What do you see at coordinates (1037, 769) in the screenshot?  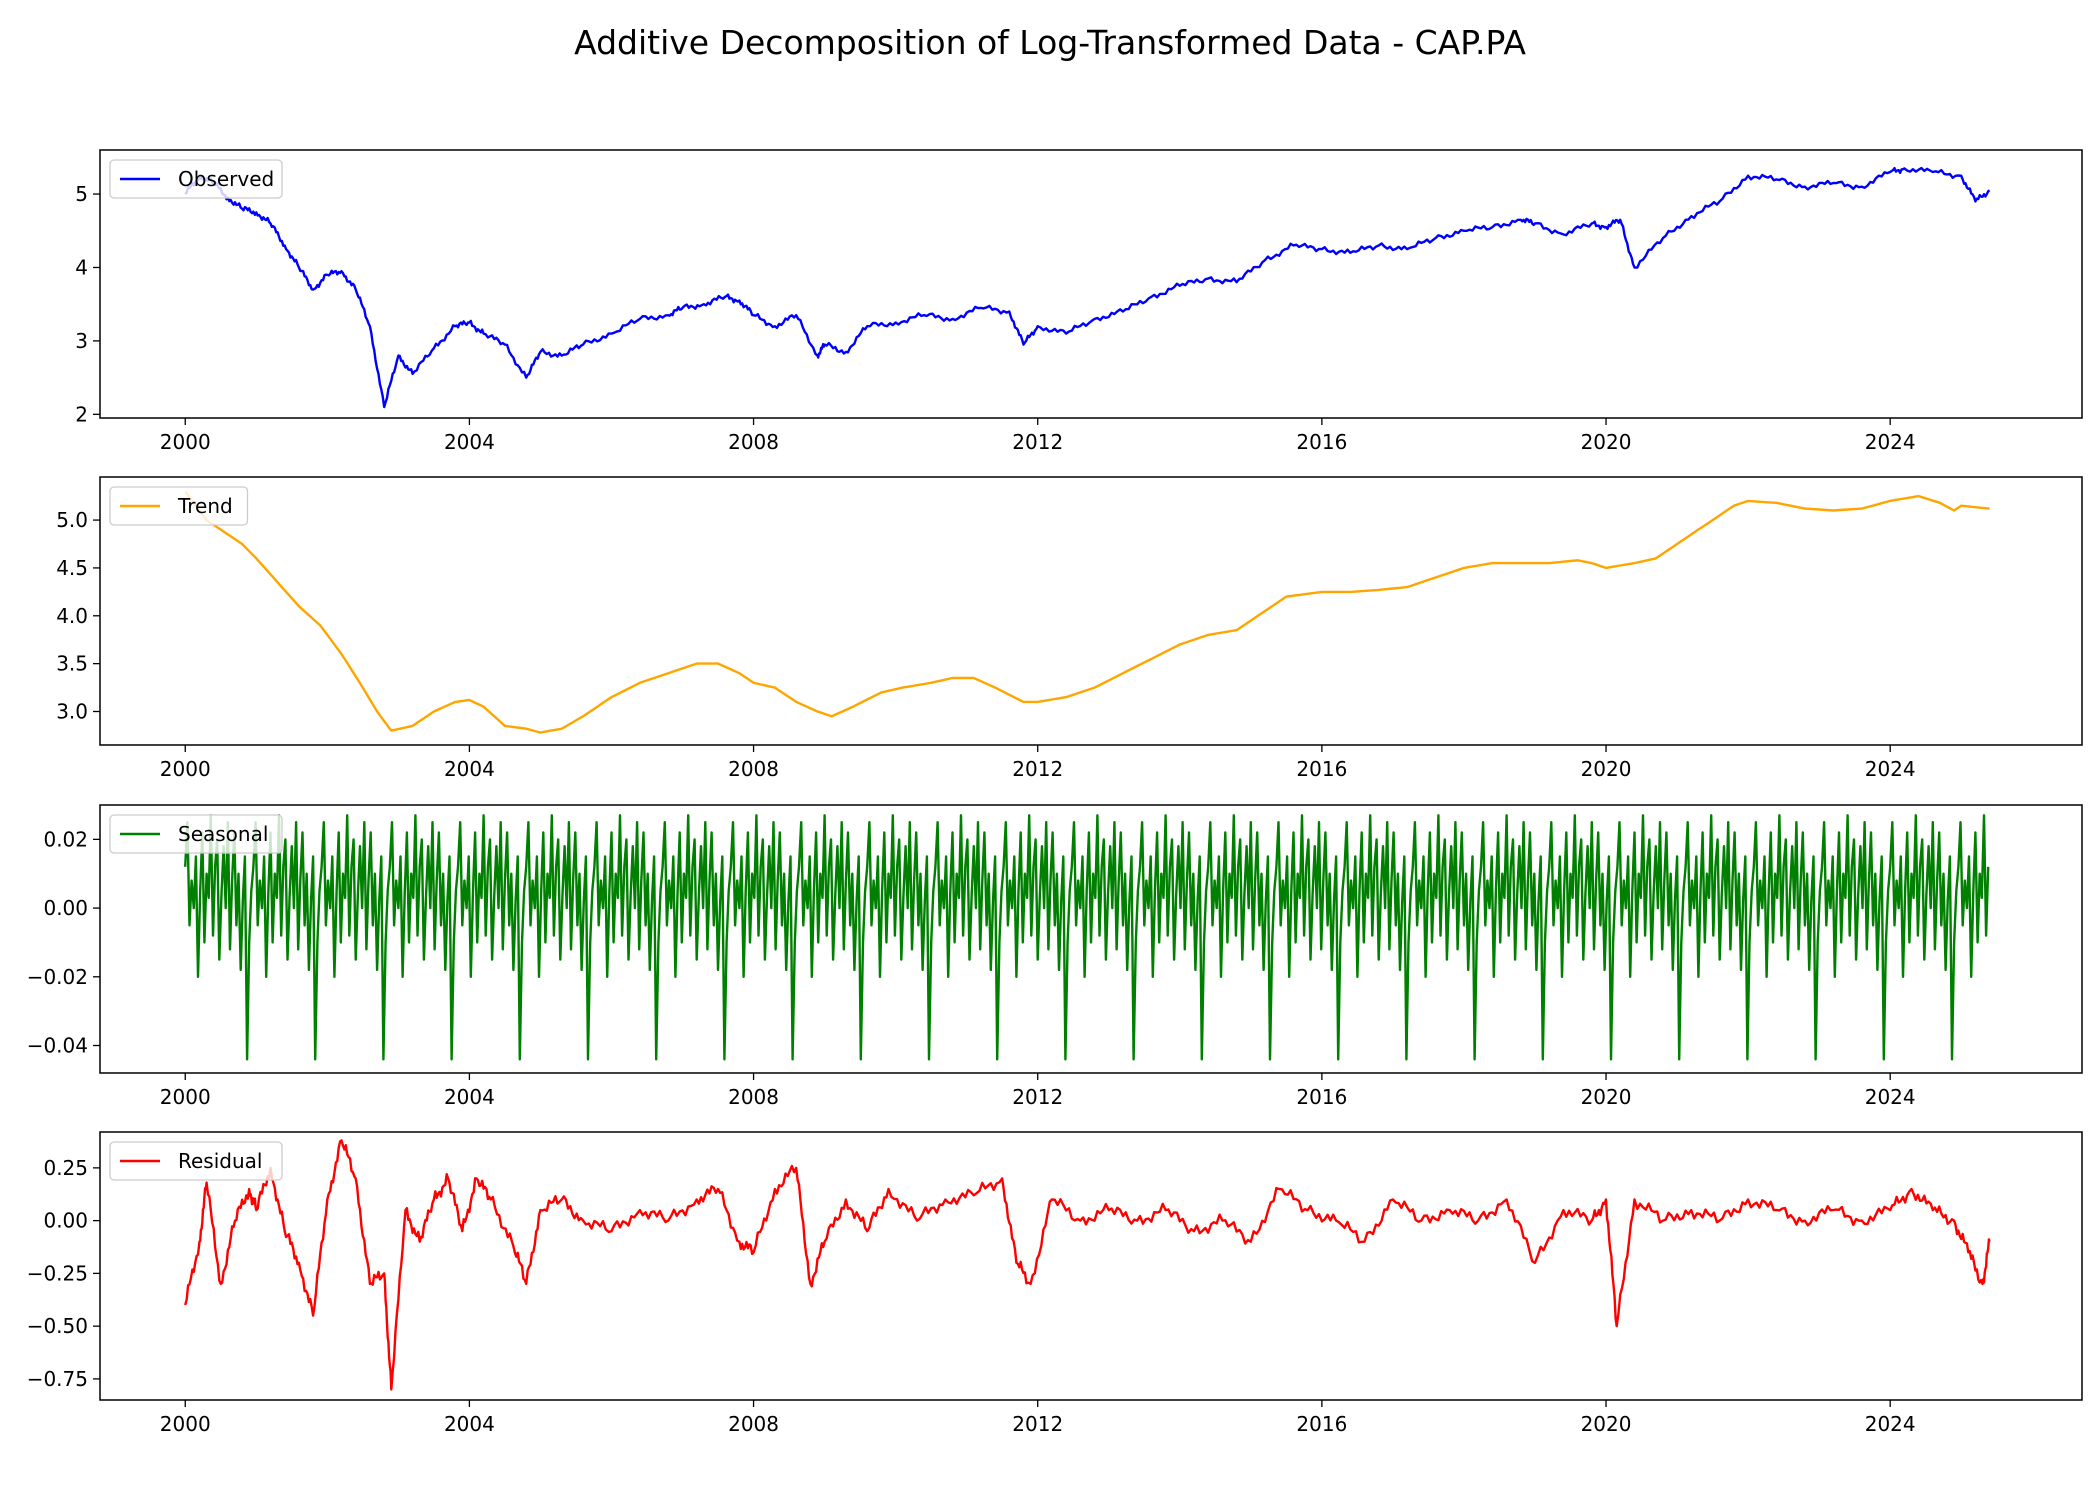 I see `trend-xtick-label: 2012` at bounding box center [1037, 769].